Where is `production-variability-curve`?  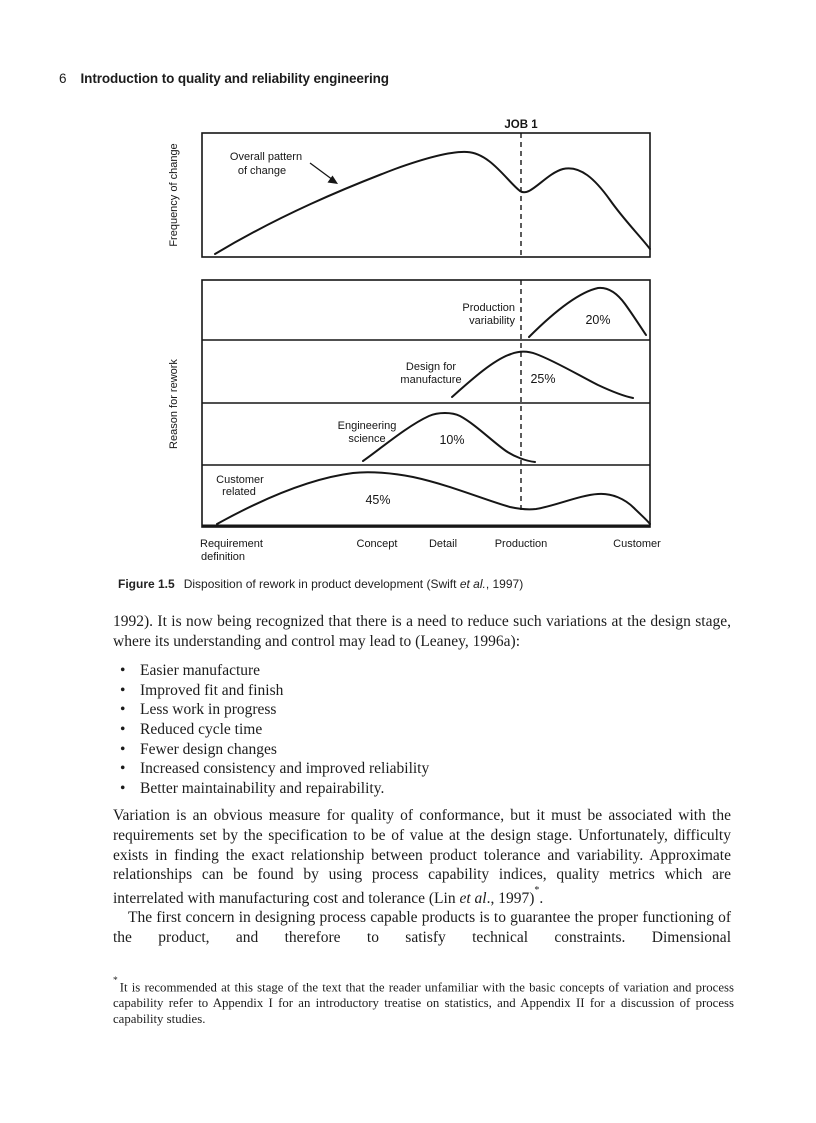
production-variability-curve is located at coordinates (587, 312).